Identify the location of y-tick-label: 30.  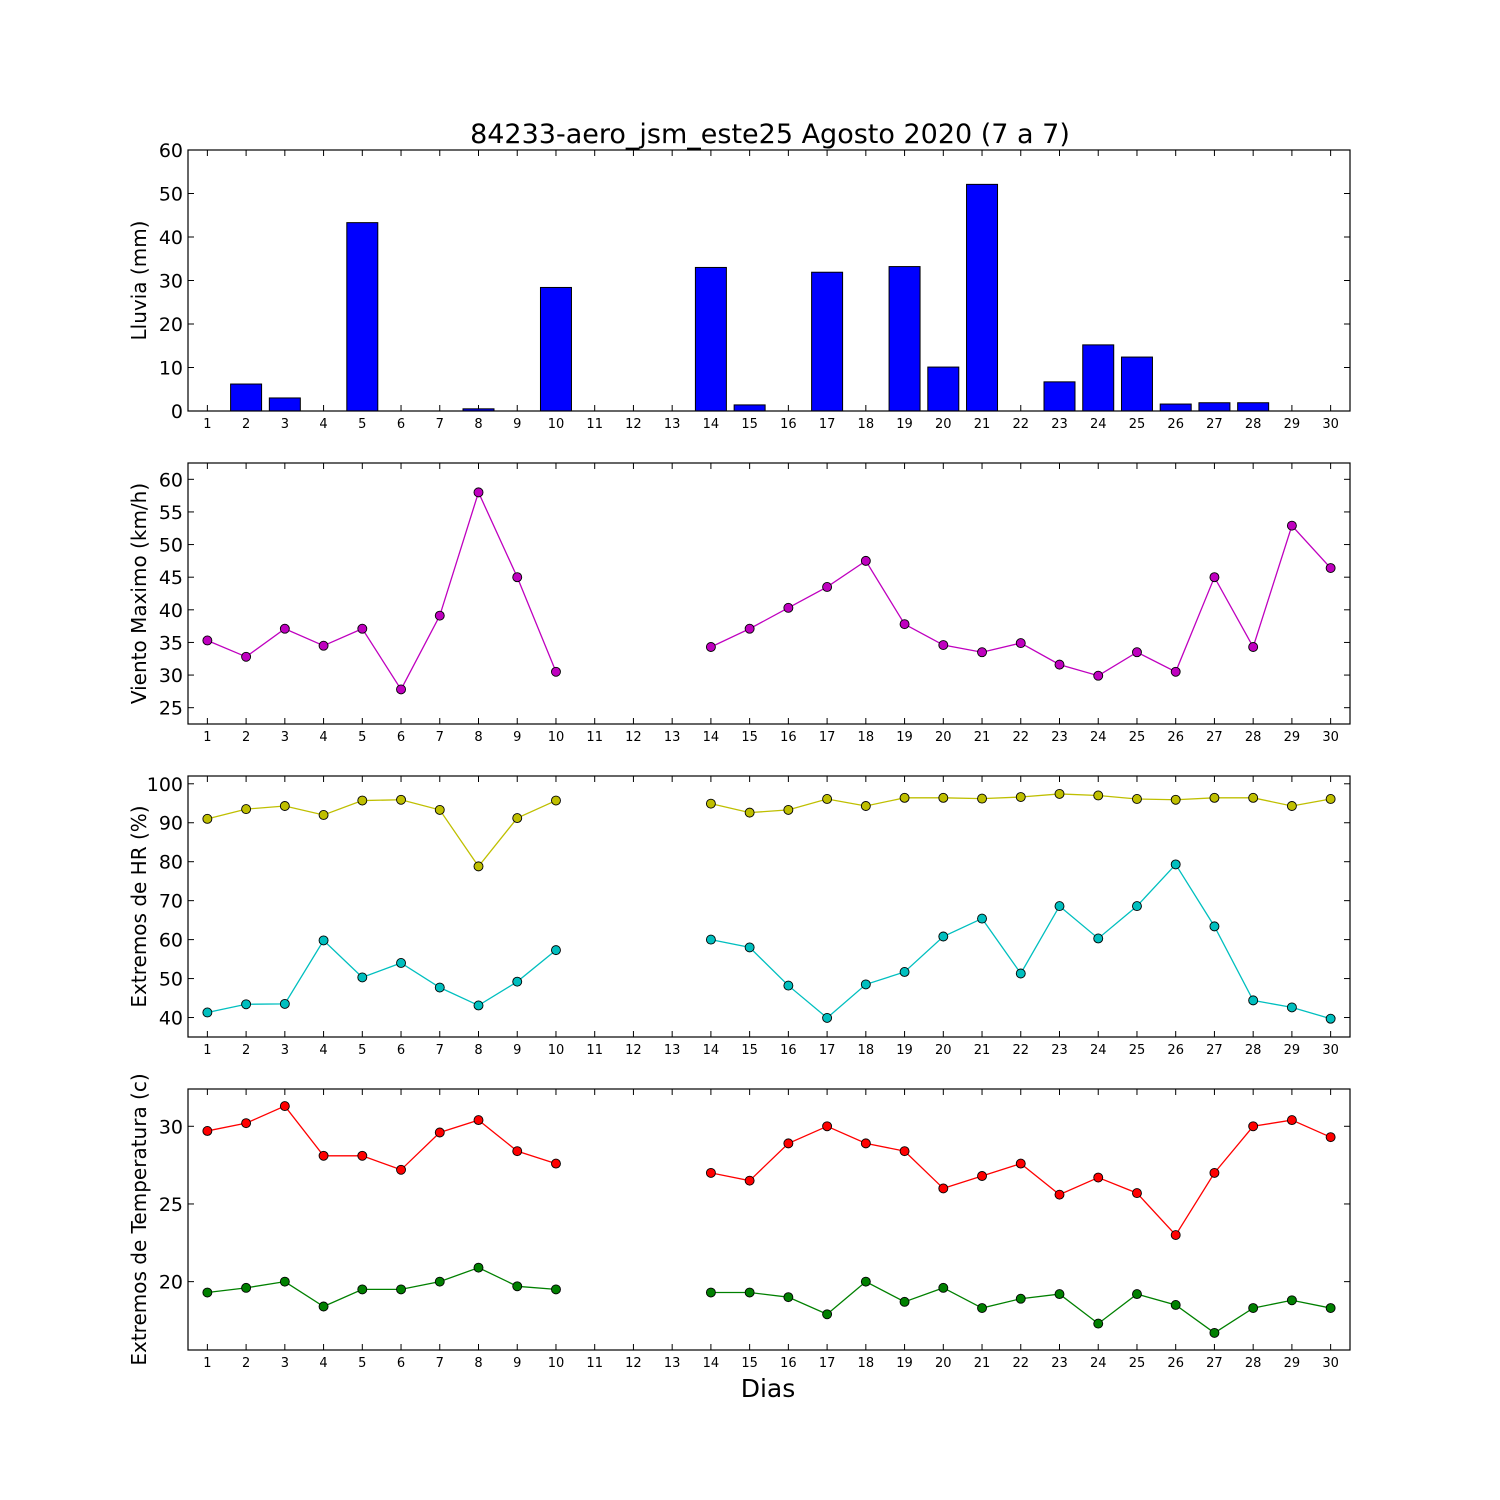
(171, 1127).